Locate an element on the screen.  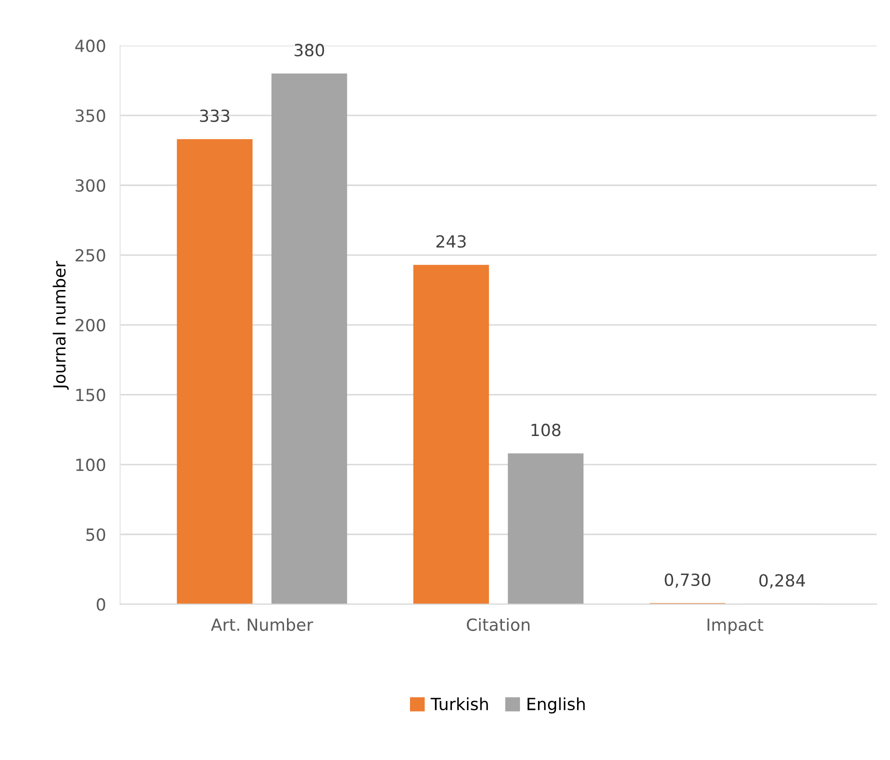
legend-label: Turkish is located at coordinates (459, 703).